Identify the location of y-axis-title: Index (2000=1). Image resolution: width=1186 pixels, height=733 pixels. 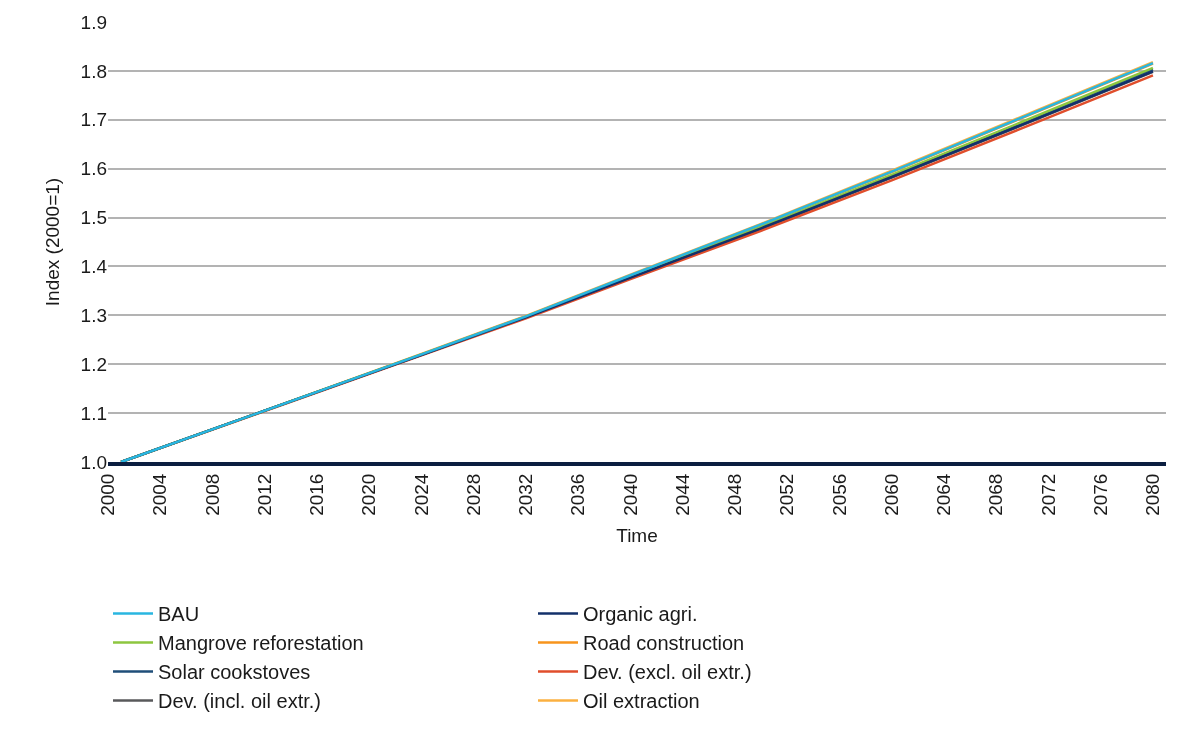
(53, 242).